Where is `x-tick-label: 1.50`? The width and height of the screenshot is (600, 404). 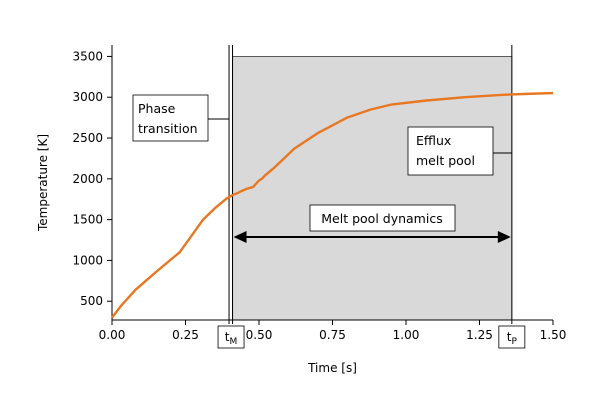 x-tick-label: 1.50 is located at coordinates (553, 335).